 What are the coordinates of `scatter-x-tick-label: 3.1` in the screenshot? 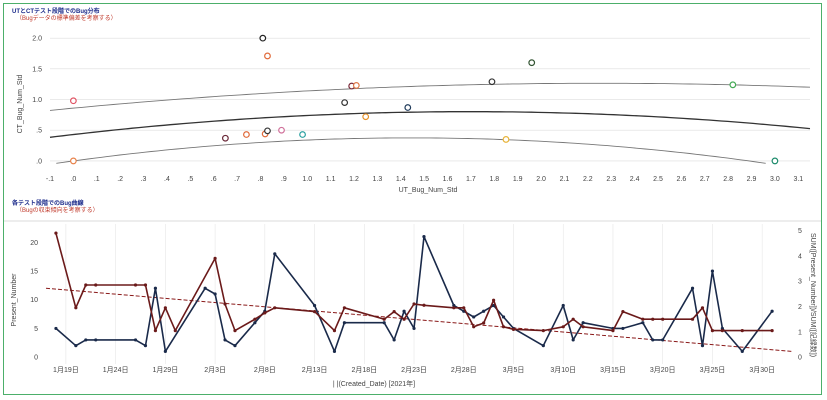 It's located at (798, 179).